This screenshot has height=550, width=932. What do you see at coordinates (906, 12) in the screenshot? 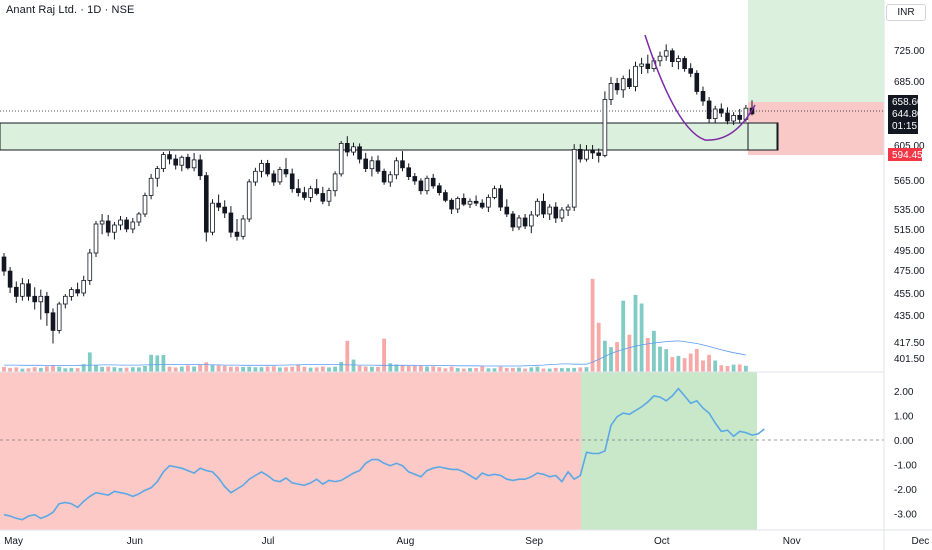
I see `currency-selector: INR` at bounding box center [906, 12].